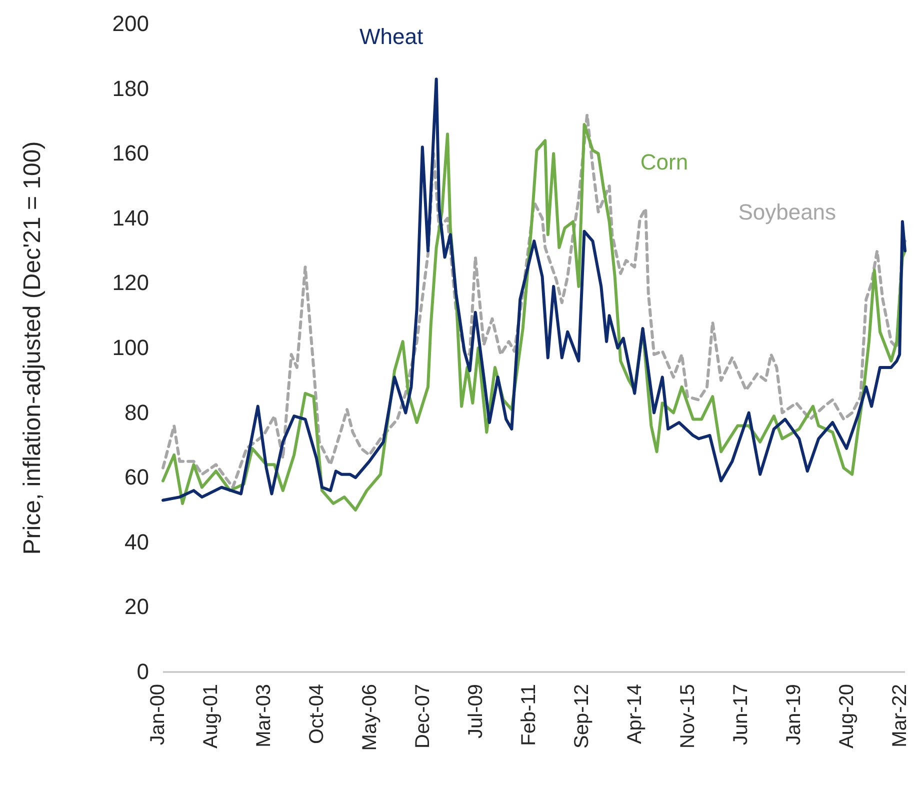 This screenshot has height=792, width=916. What do you see at coordinates (369, 717) in the screenshot?
I see `x-tick-label: May-06` at bounding box center [369, 717].